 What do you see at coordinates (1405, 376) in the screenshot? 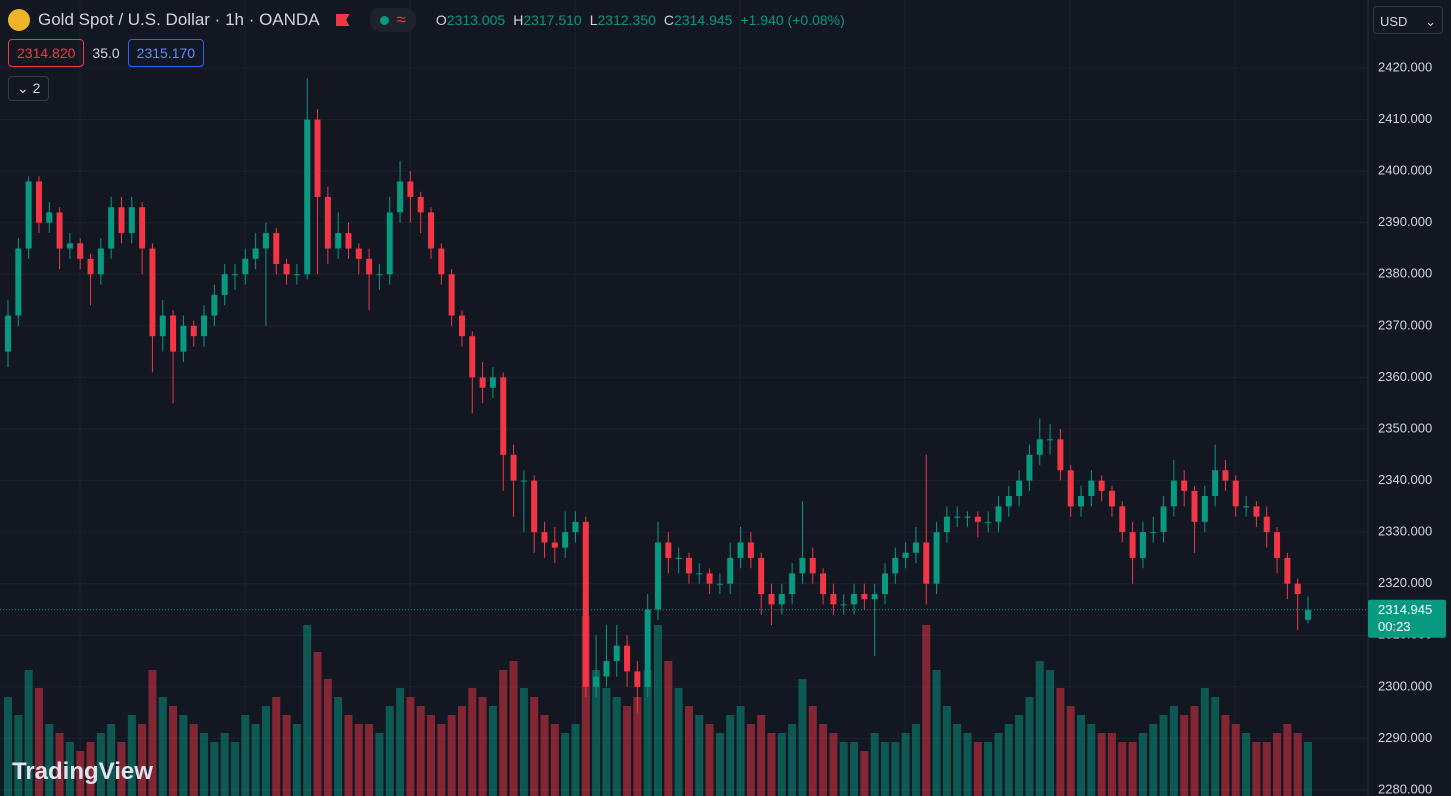
I see `y-tick-label: 2360.000` at bounding box center [1405, 376].